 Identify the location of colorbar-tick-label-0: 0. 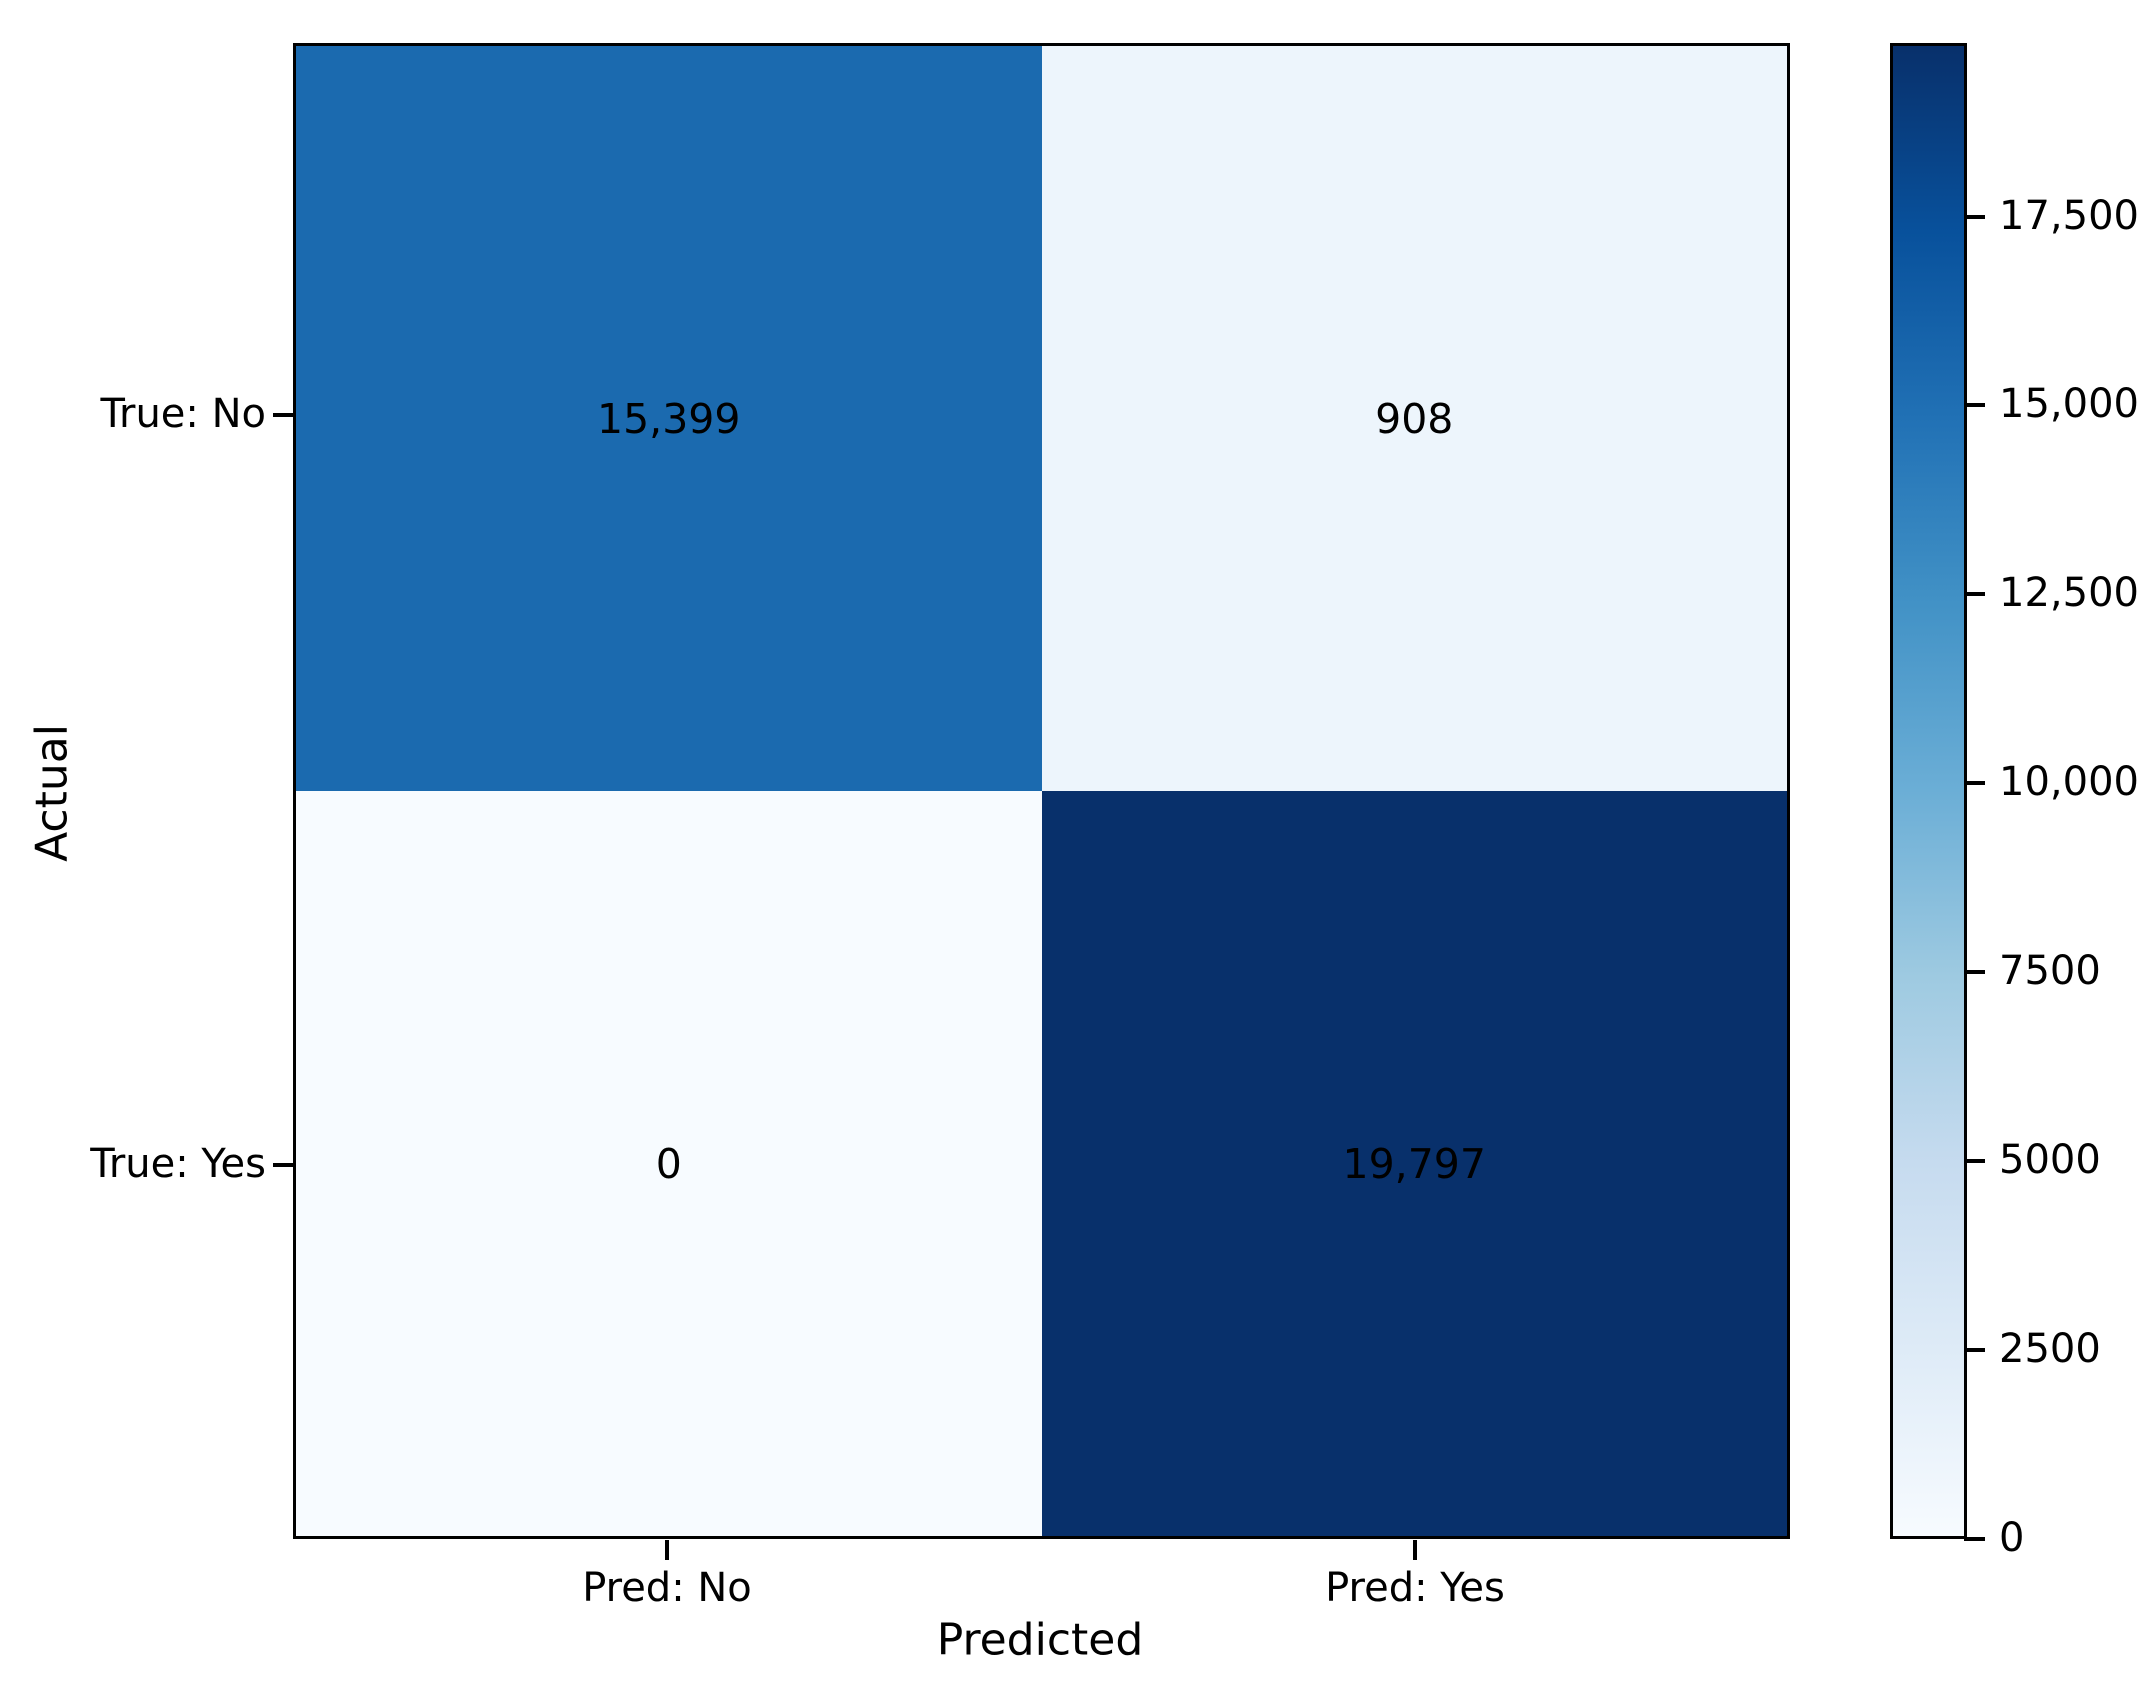
(2012, 1538).